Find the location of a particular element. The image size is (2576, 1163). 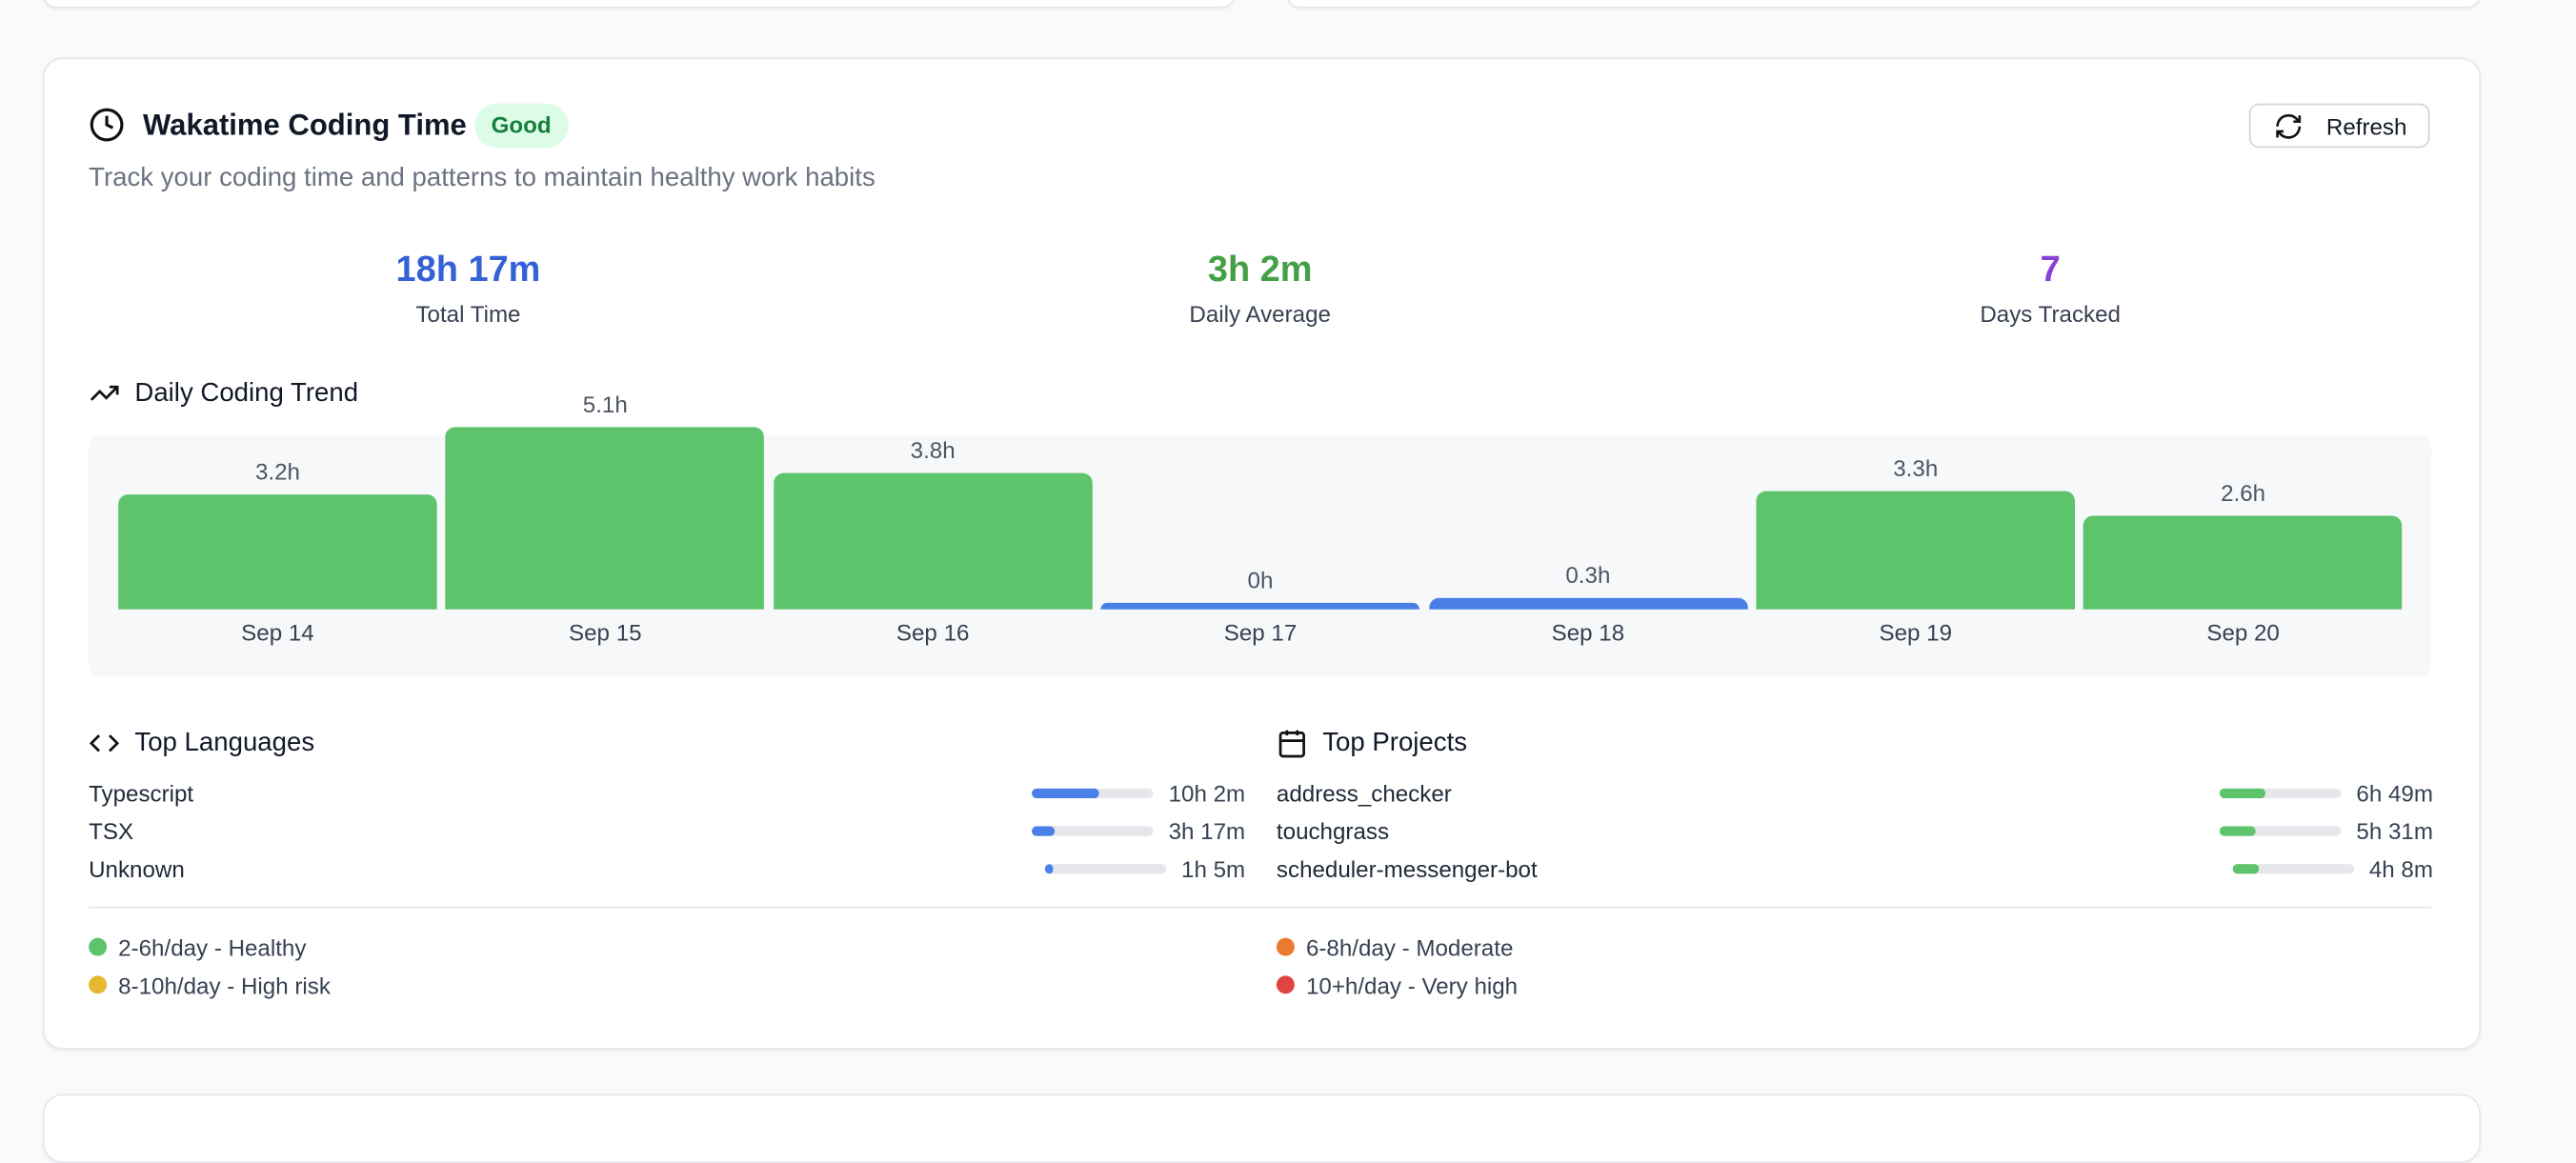

trend-heading: Daily Coding Trend is located at coordinates (223, 394).